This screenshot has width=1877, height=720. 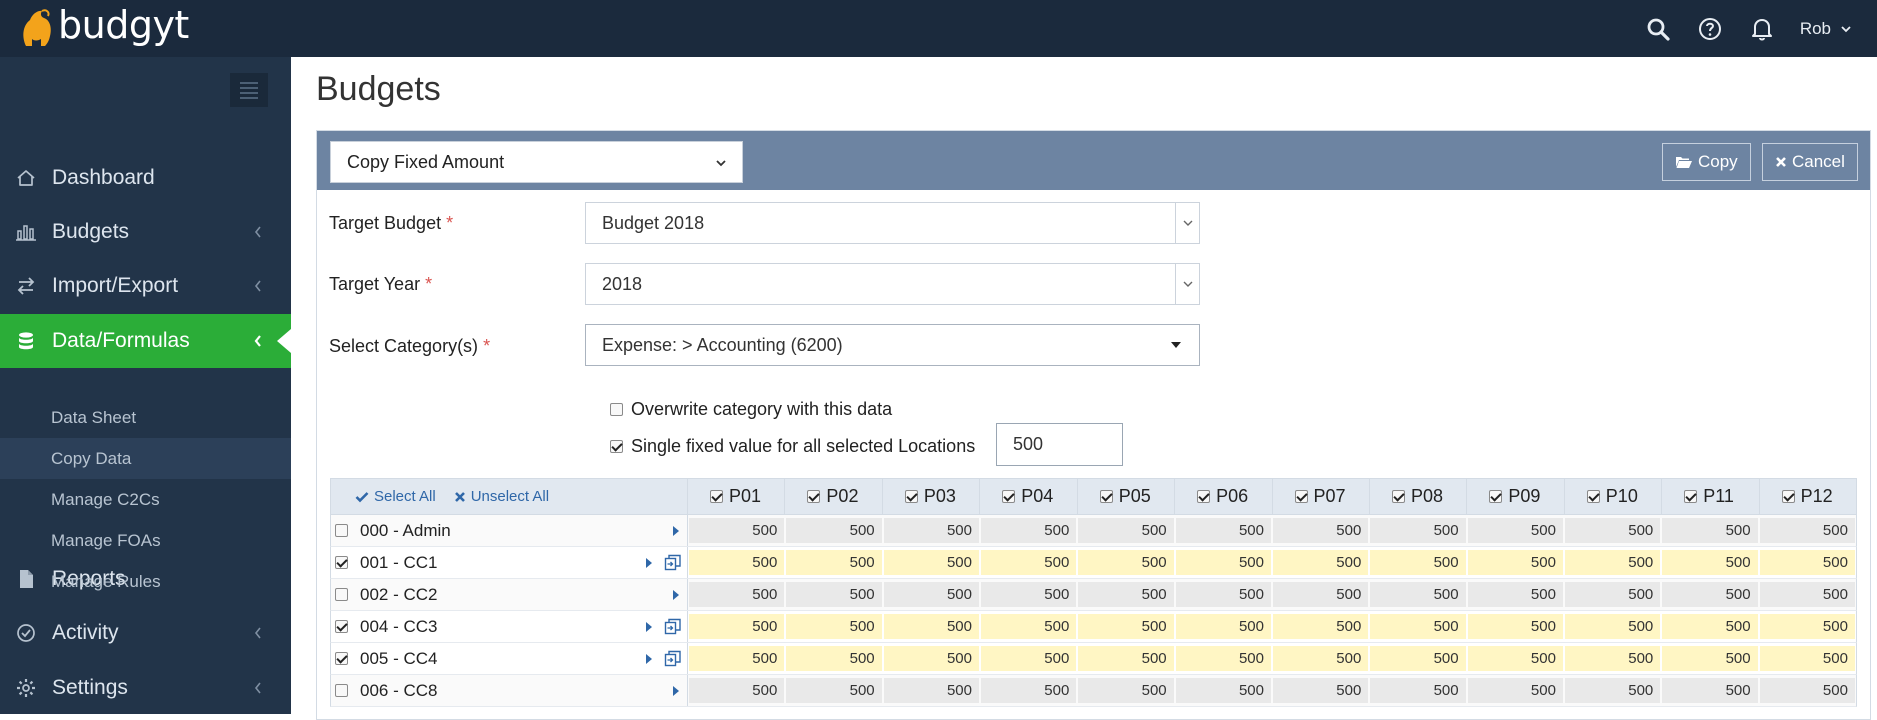 What do you see at coordinates (94, 417) in the screenshot?
I see `sidebar-subitem-data-sheet: Data Sheet` at bounding box center [94, 417].